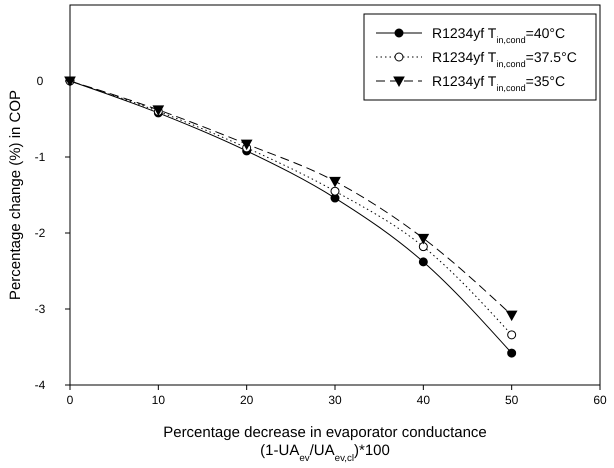  Describe the element at coordinates (159, 400) in the screenshot. I see `x-tick-label: 10` at that location.